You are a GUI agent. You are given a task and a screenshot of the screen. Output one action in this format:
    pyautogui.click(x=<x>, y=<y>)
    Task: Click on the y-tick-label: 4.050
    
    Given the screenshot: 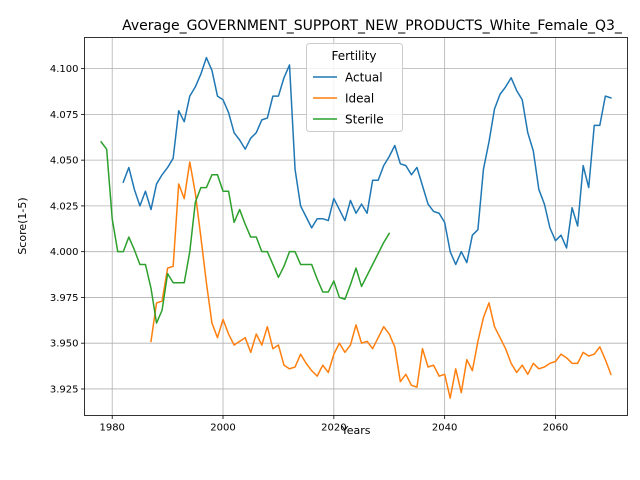 What is the action you would take?
    pyautogui.click(x=64, y=161)
    